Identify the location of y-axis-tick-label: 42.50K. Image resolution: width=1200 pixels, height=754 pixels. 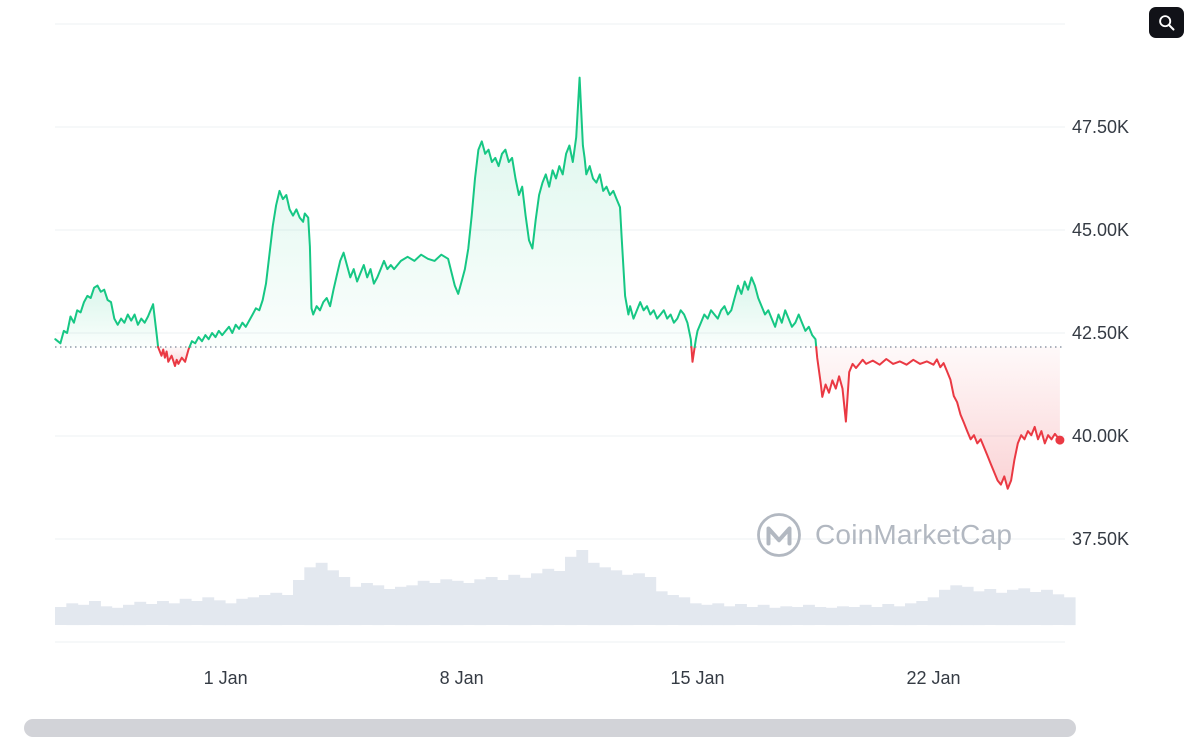
(1100, 333).